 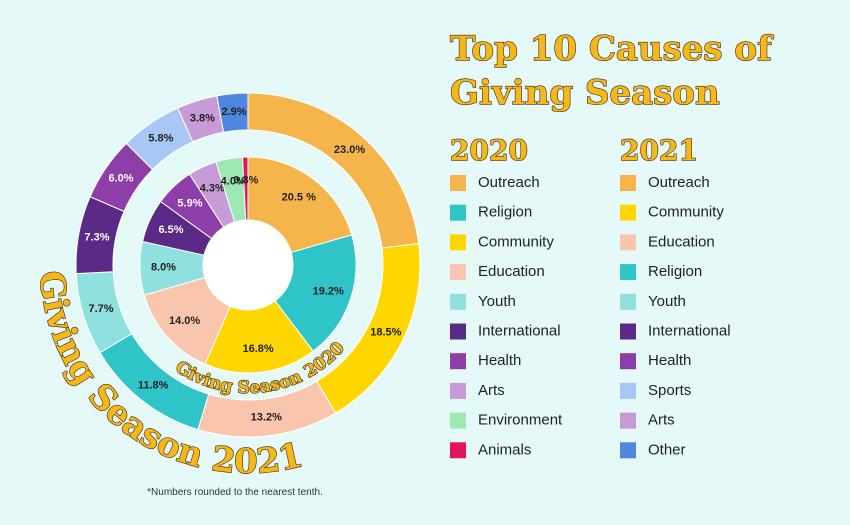 I want to click on data-label: 2.9%, so click(x=233, y=112).